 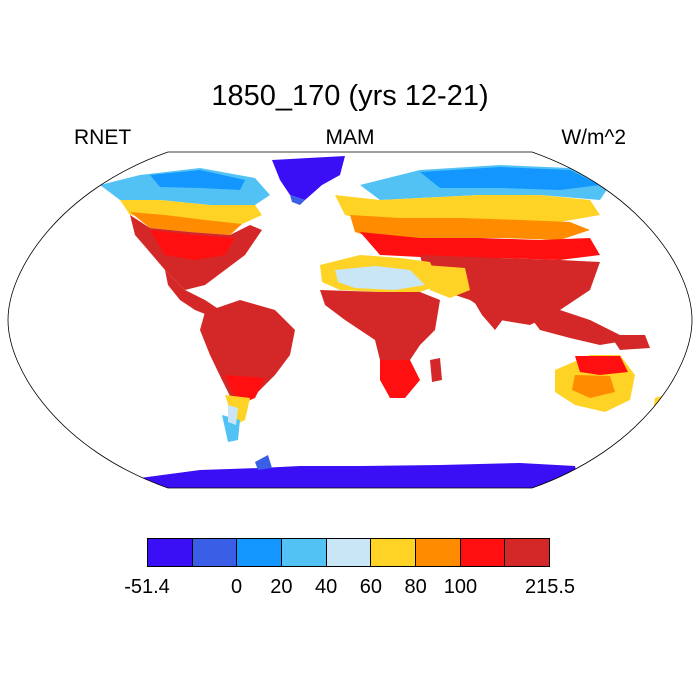 I want to click on region-canada, so click(x=191, y=212).